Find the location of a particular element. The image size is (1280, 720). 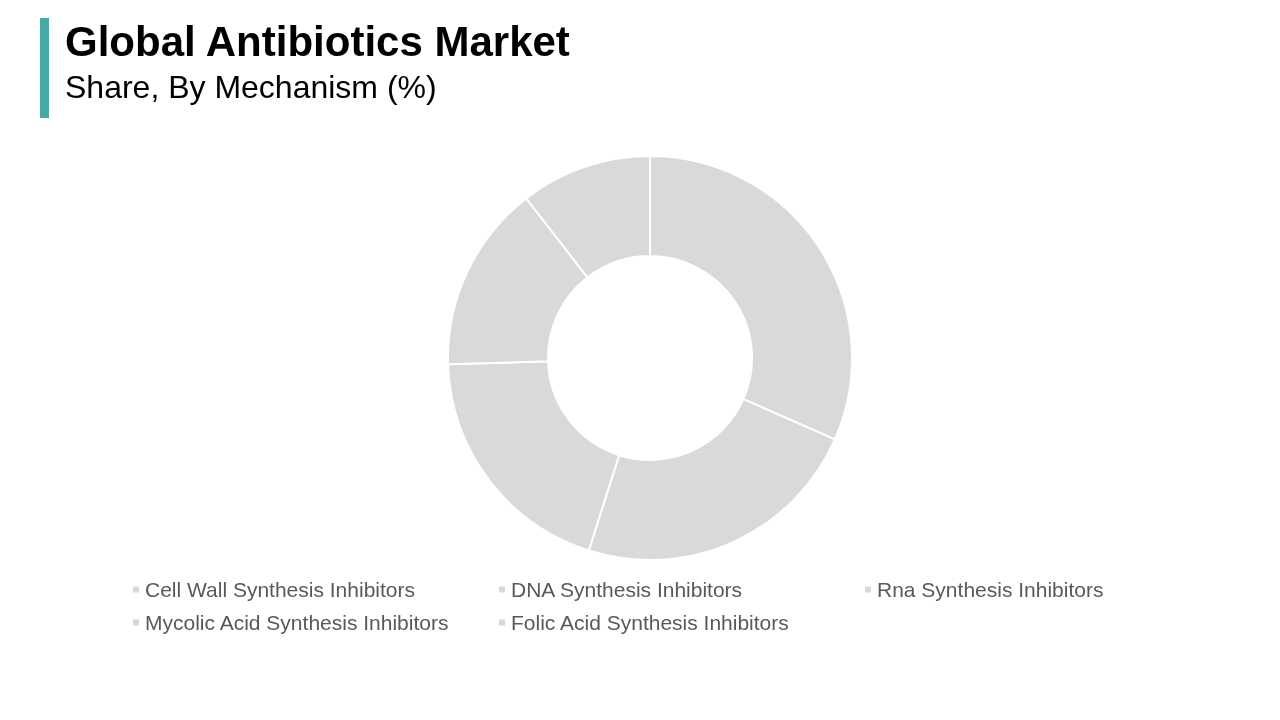

legend-label: Rna Synthesis Inhibitors is located at coordinates (990, 589).